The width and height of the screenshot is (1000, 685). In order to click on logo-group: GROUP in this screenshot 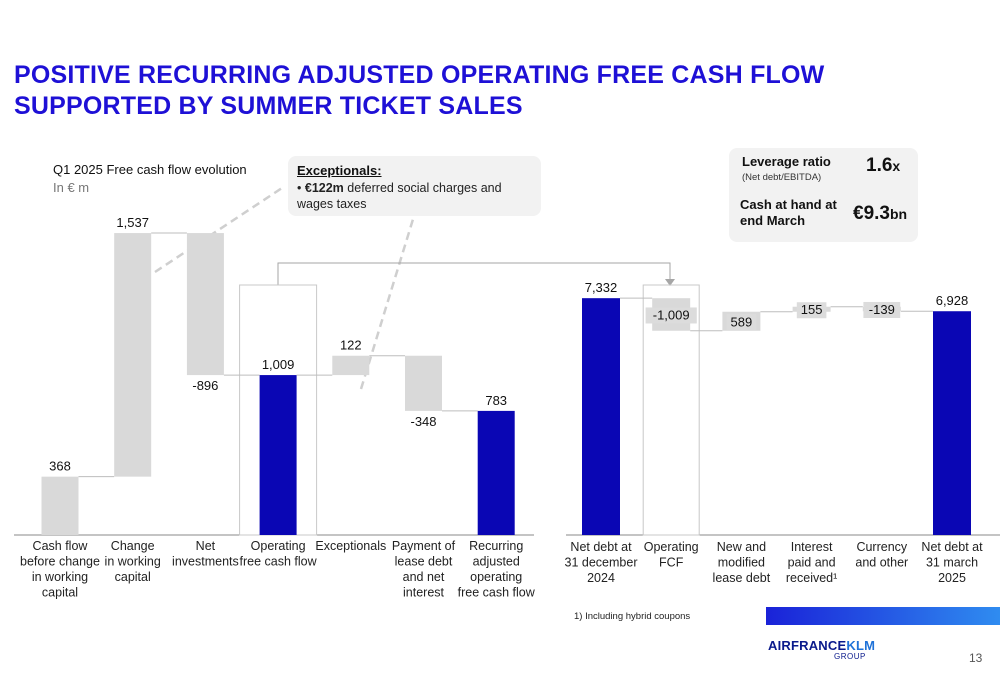, I will do `click(850, 656)`.